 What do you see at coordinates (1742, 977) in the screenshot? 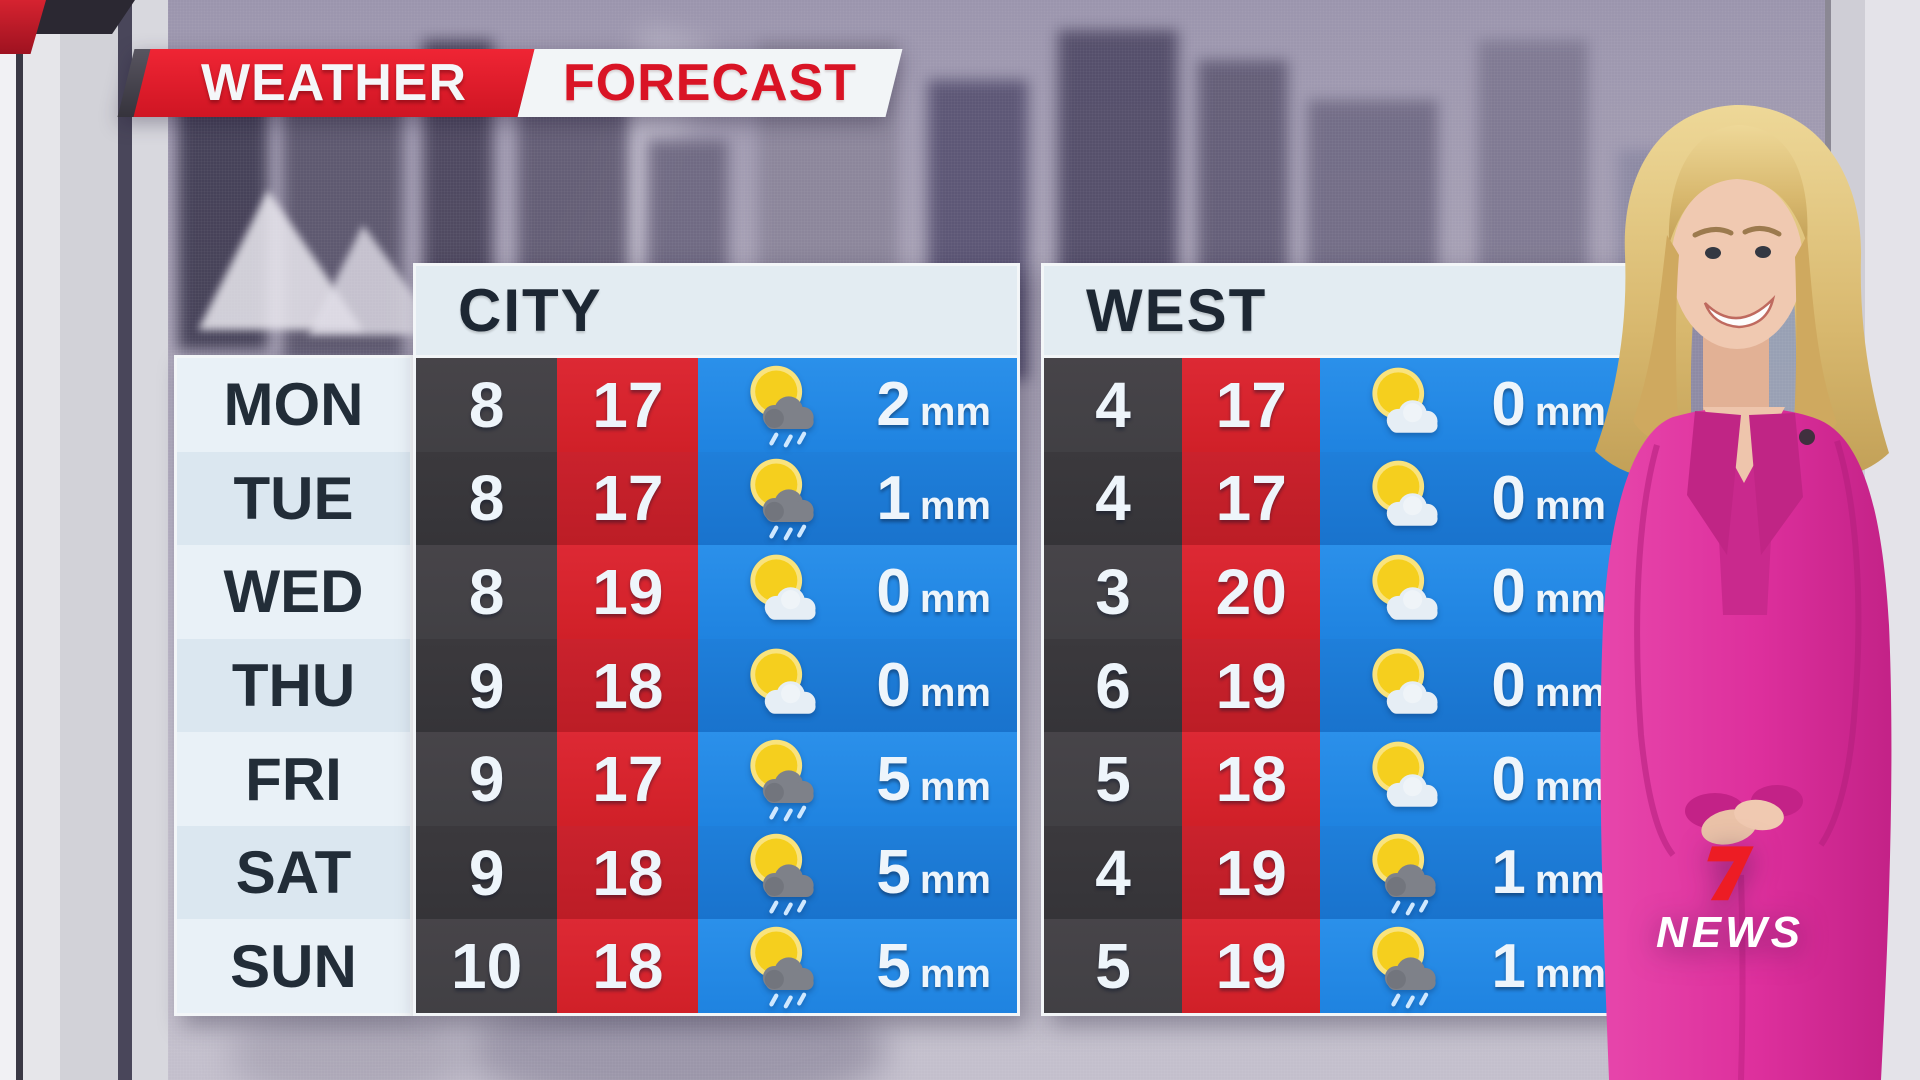
I see `trouser-crease` at bounding box center [1742, 977].